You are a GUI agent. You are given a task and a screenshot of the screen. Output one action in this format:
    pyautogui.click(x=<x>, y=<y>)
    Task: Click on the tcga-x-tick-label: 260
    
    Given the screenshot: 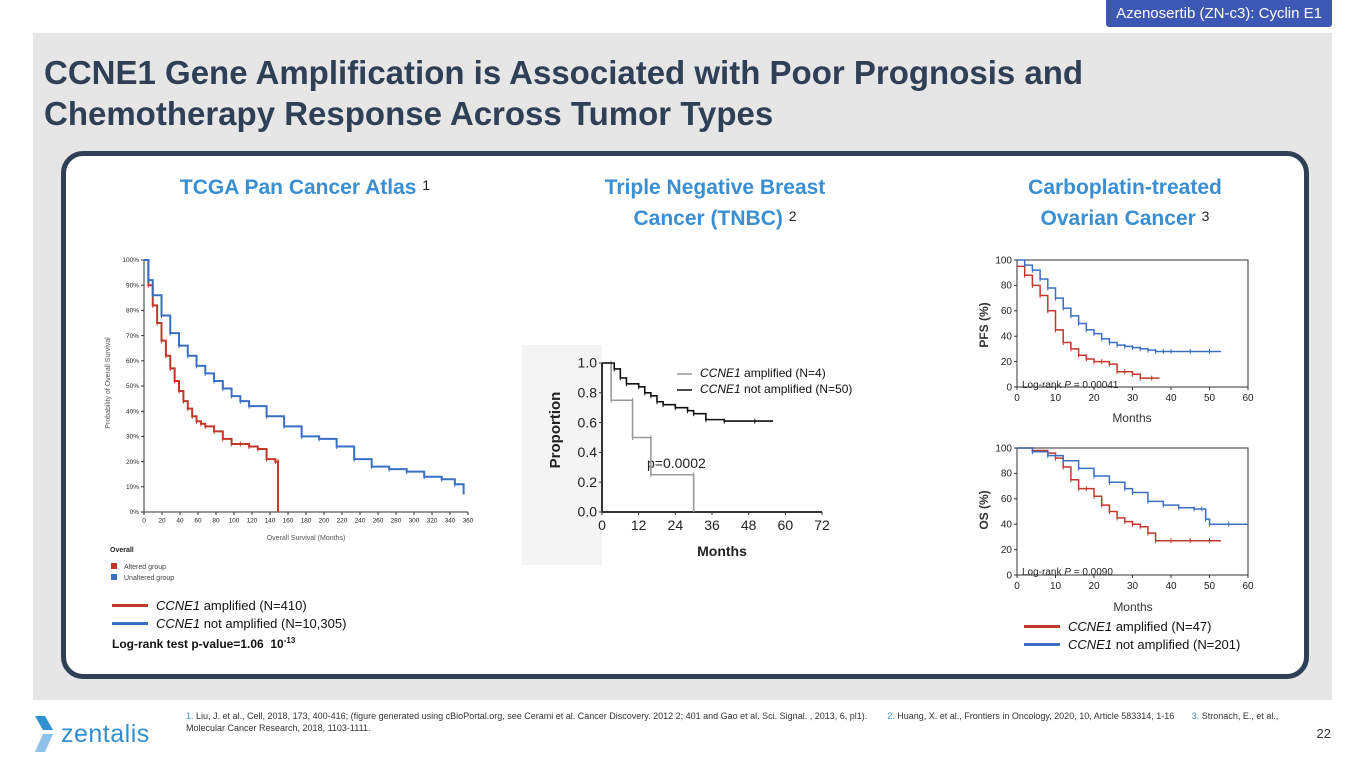 What is the action you would take?
    pyautogui.click(x=378, y=521)
    